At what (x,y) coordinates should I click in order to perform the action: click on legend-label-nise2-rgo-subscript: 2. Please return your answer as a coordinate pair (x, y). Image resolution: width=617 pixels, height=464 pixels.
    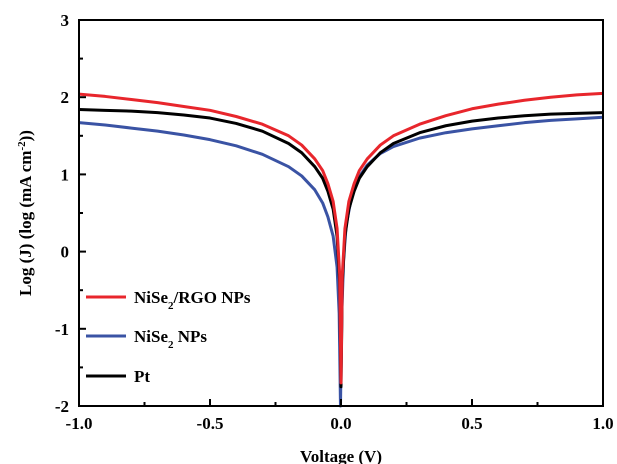
    Looking at the image, I should click on (171, 306).